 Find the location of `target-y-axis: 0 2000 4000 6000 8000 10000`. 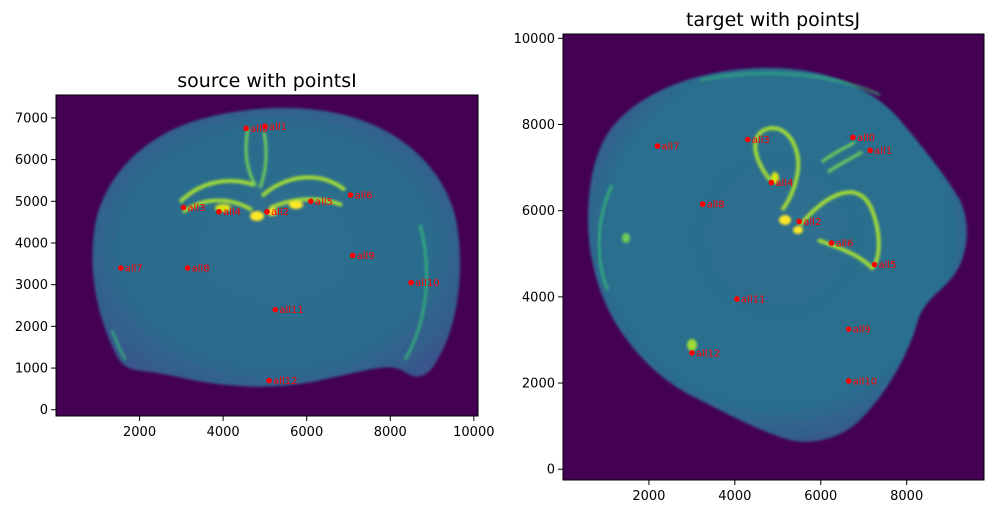

target-y-axis: 0 2000 4000 6000 8000 10000 is located at coordinates (538, 255).